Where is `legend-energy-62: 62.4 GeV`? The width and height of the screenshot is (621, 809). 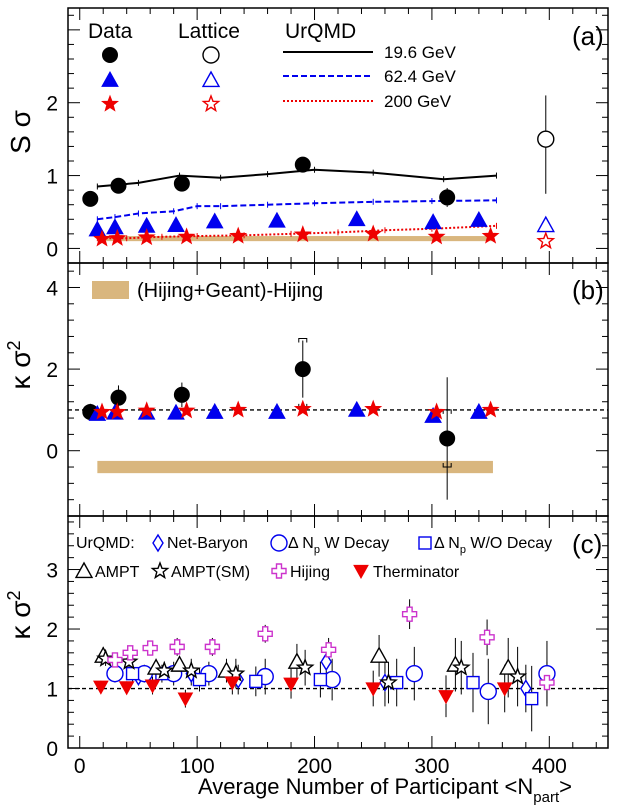
legend-energy-62: 62.4 GeV is located at coordinates (420, 76).